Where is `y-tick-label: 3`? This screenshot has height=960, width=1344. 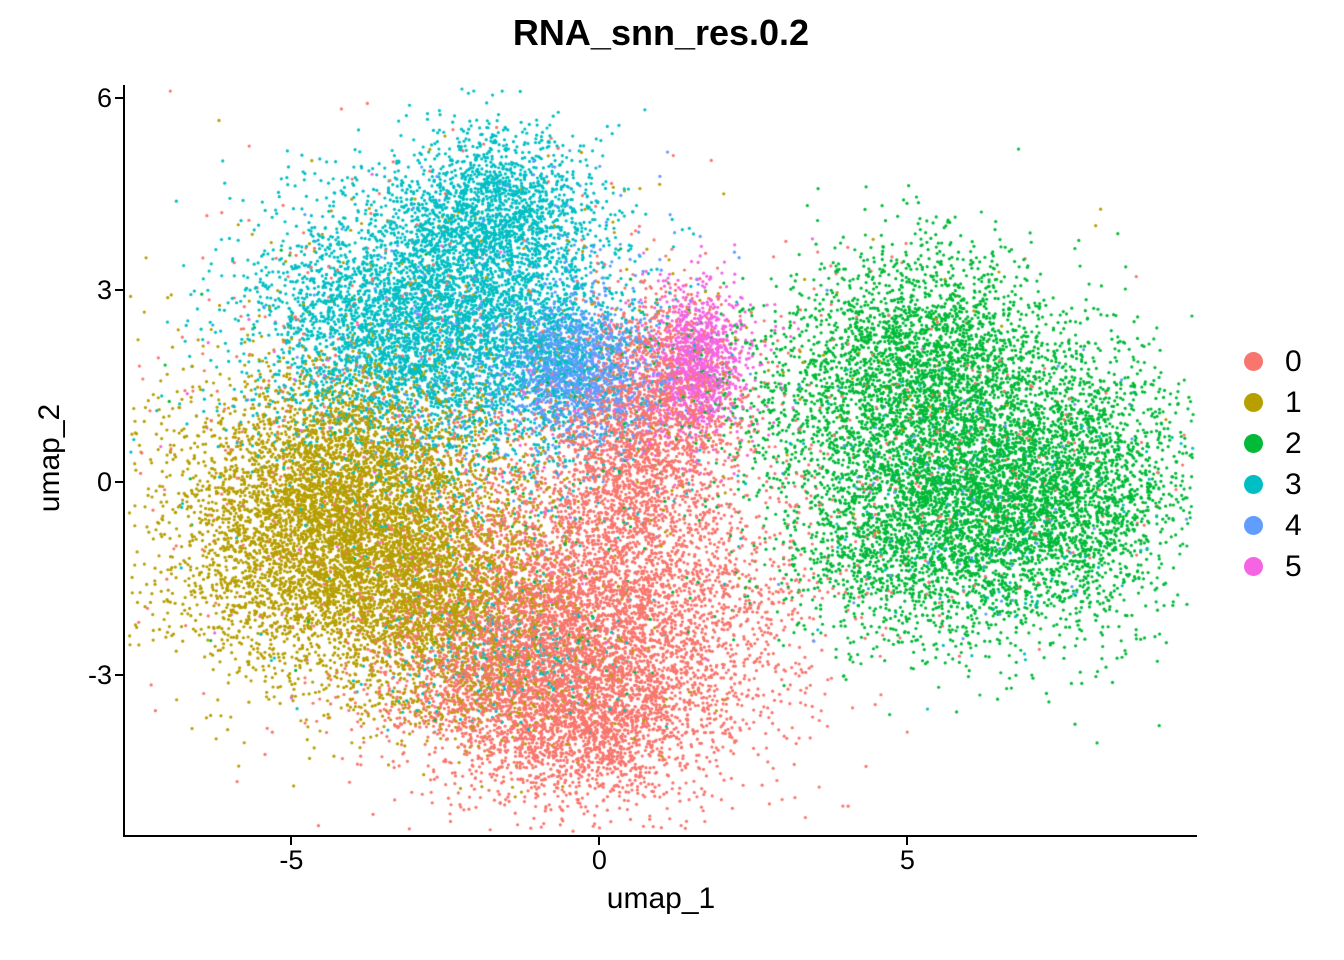
y-tick-label: 3 is located at coordinates (104, 290).